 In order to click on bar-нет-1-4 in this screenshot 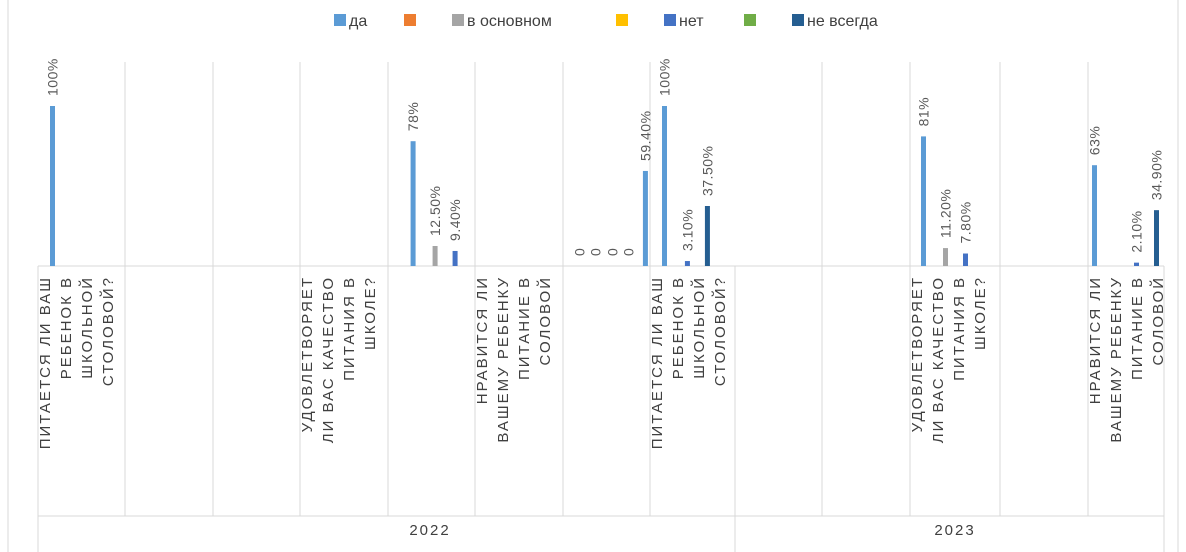, I will do `click(965, 259)`.